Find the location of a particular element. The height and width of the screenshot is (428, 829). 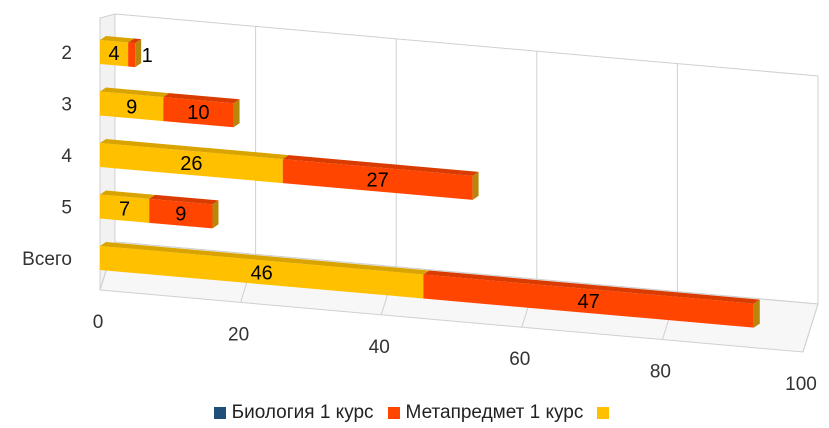

y-tick-label: 4 is located at coordinates (66, 156).